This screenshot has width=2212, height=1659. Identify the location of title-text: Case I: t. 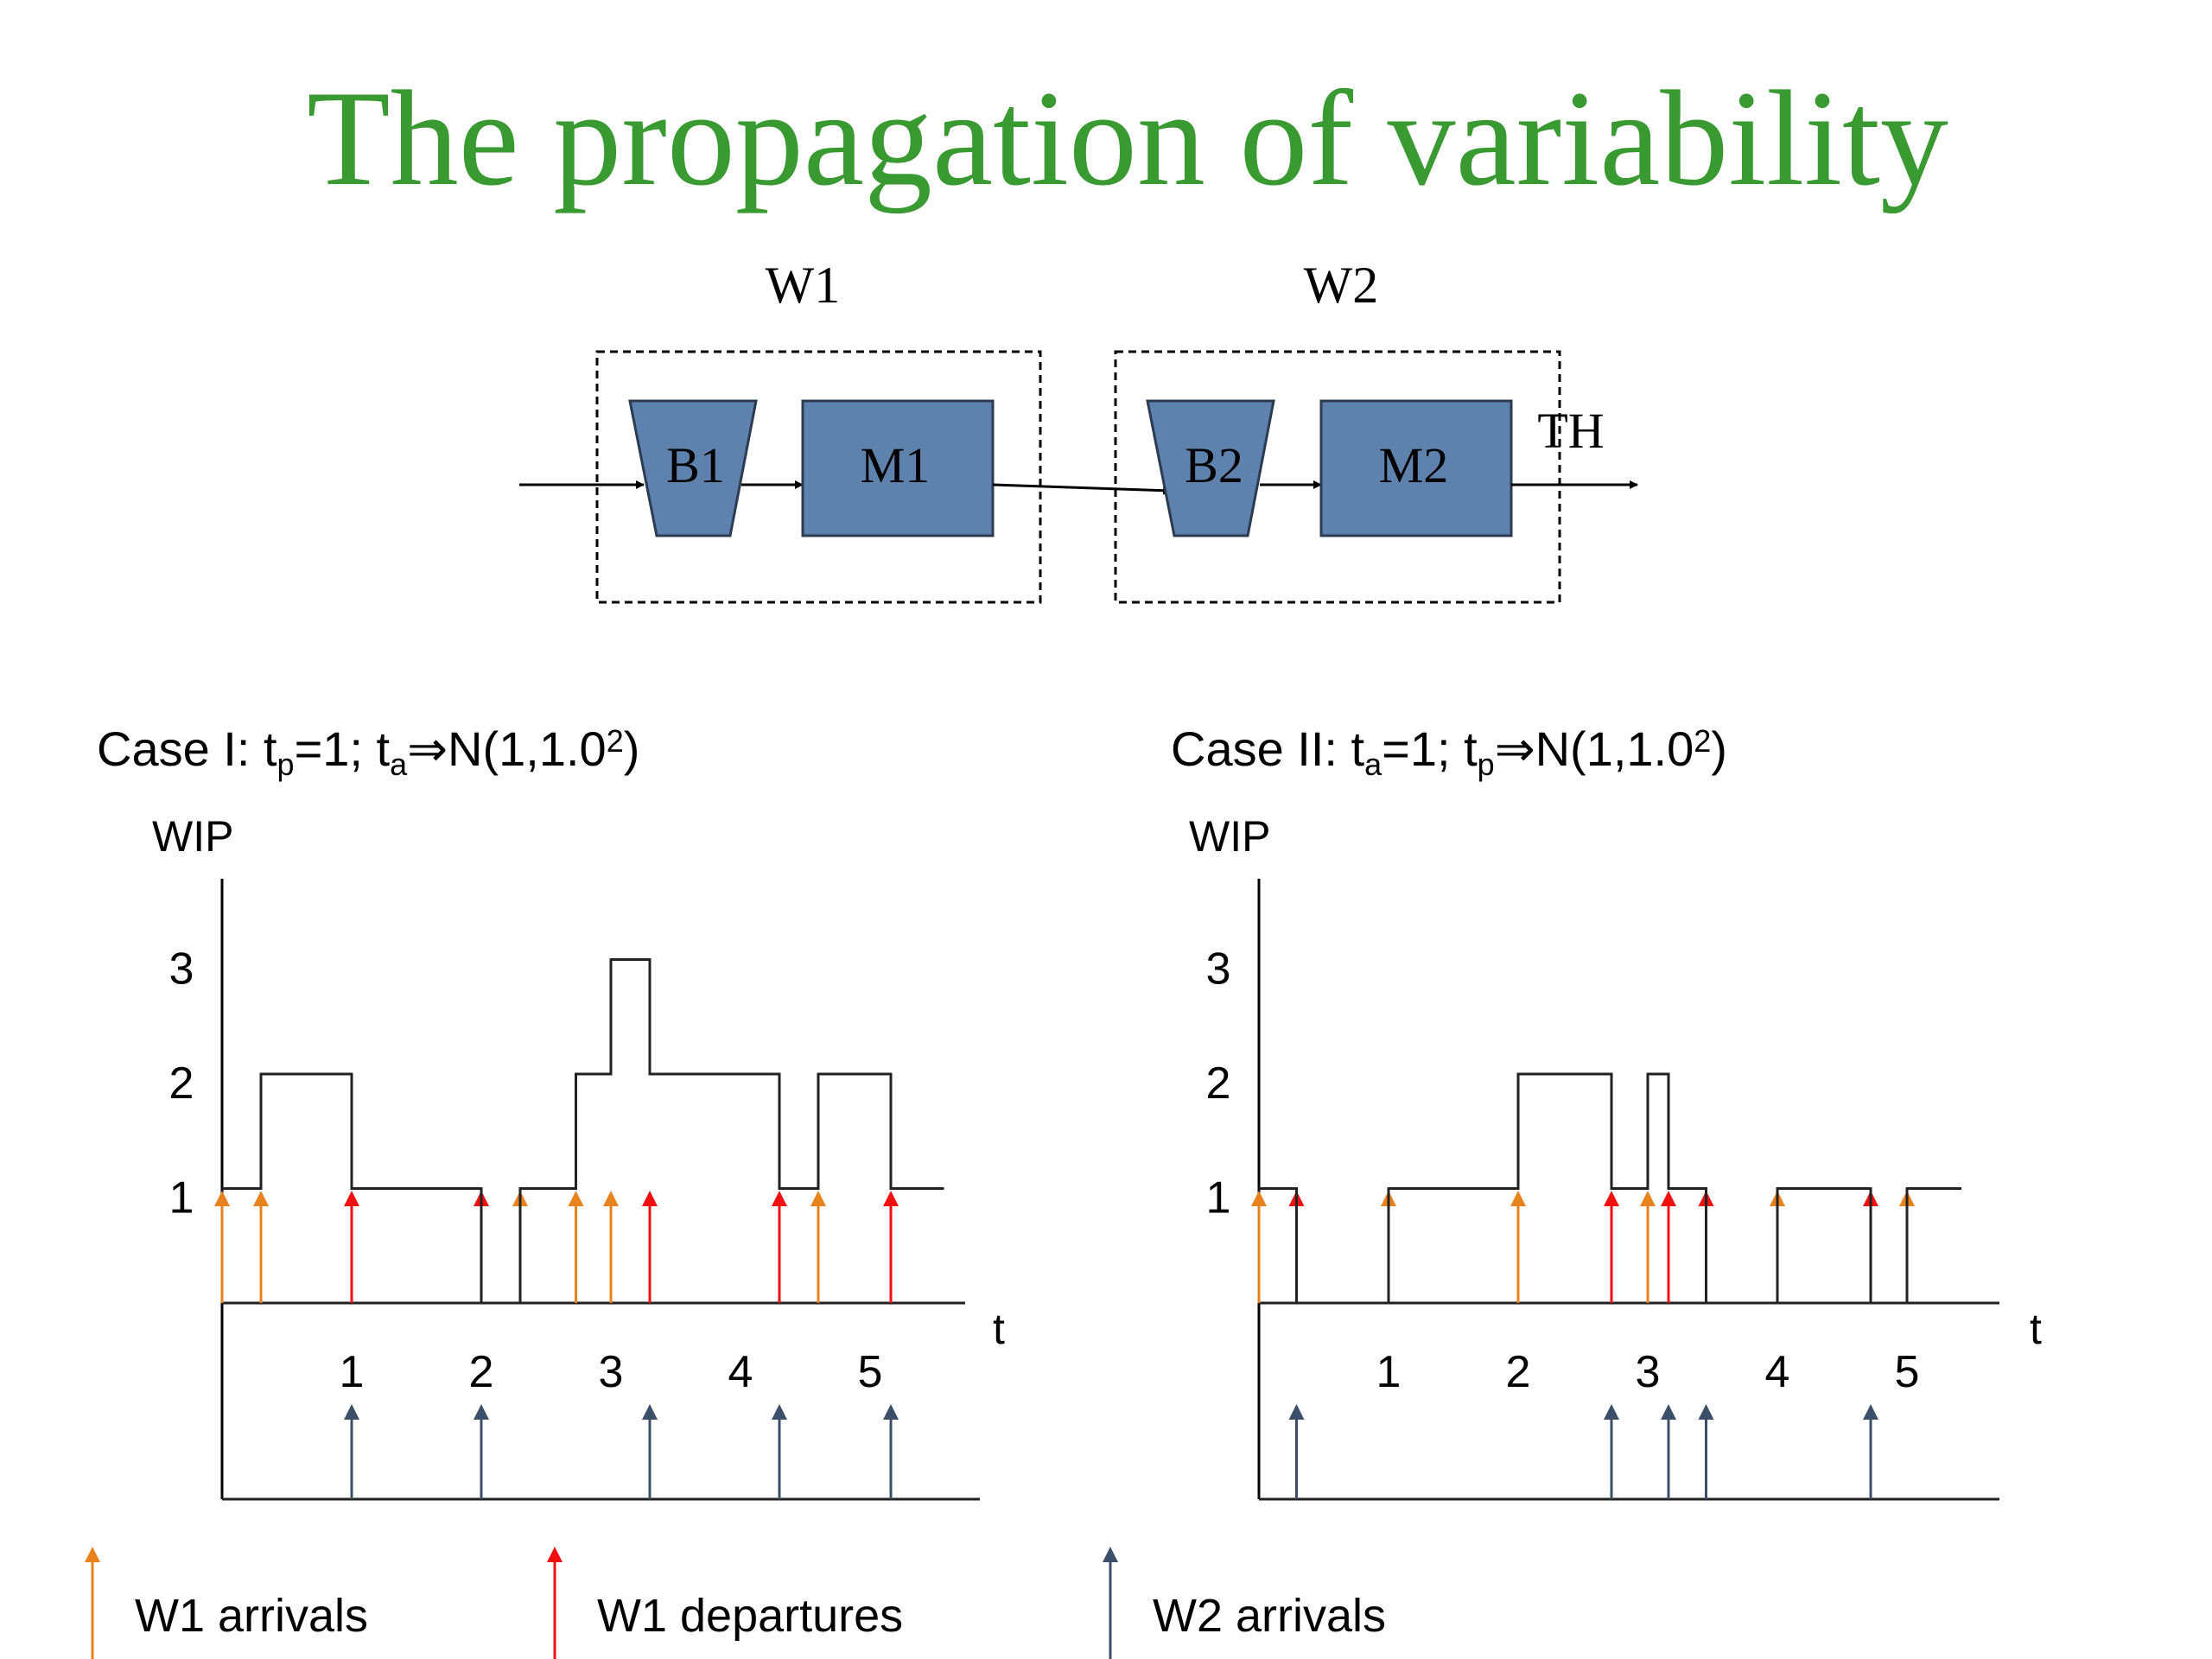
(187, 748).